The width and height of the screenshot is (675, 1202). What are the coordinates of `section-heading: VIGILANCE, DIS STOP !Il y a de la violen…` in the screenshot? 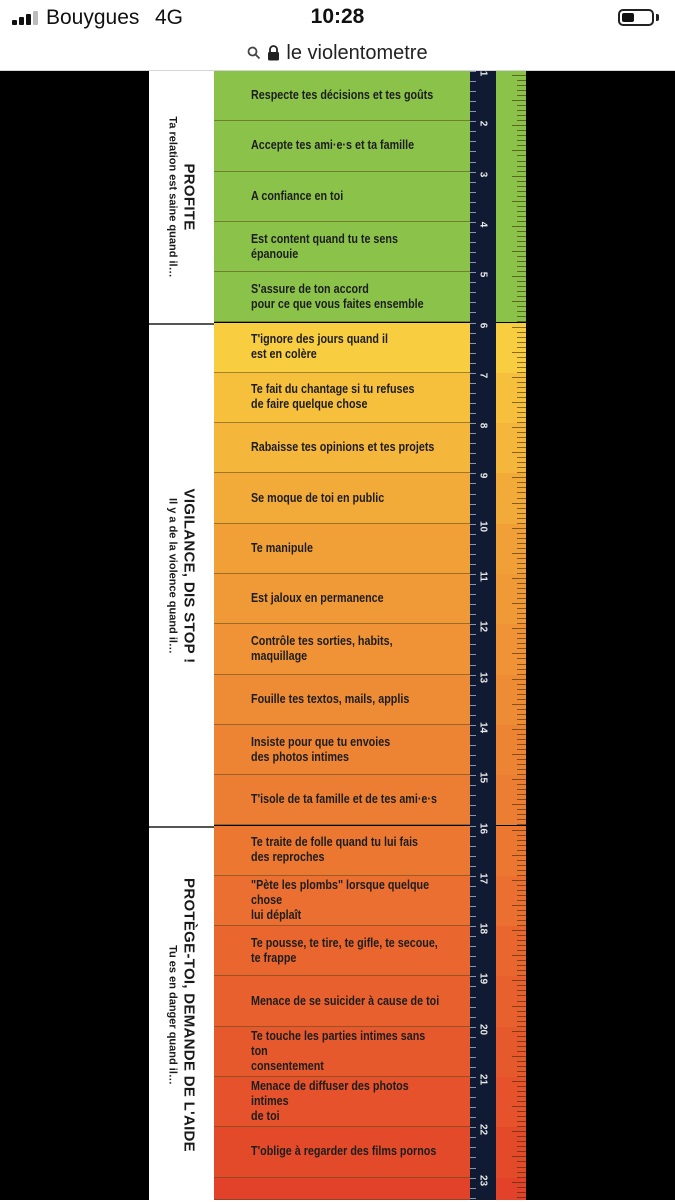 It's located at (181, 576).